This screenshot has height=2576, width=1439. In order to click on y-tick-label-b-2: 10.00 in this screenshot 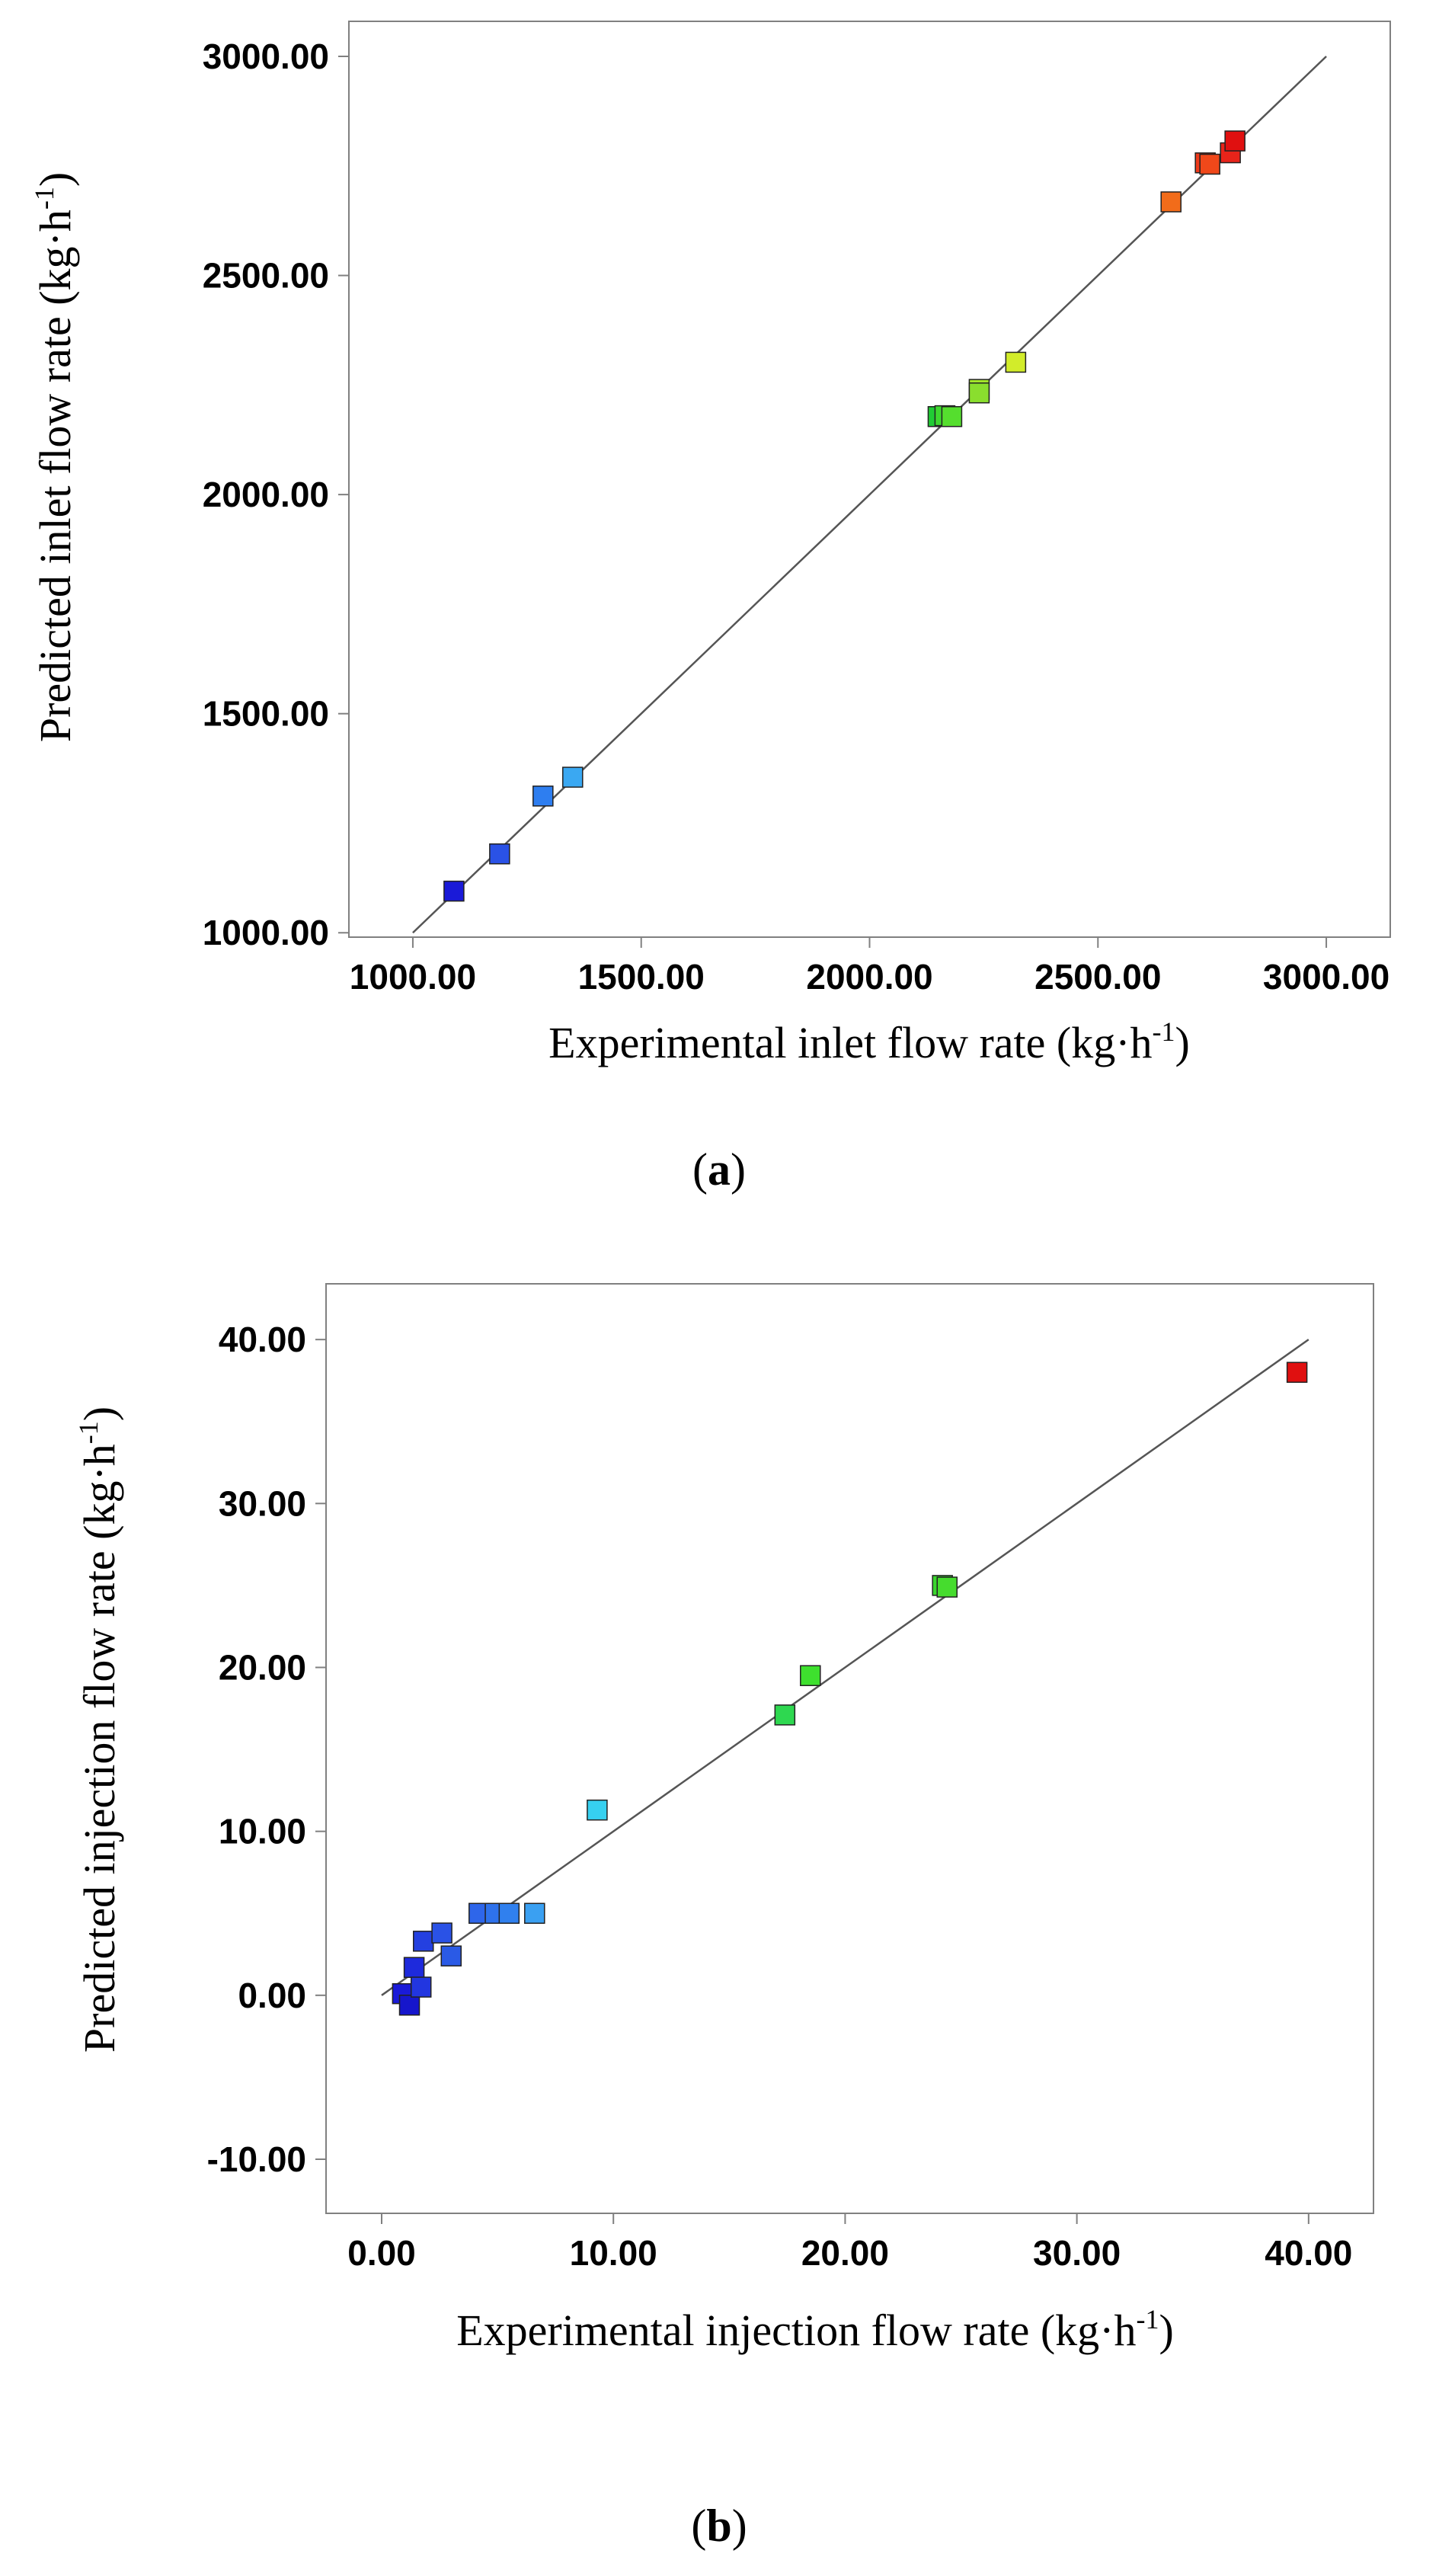, I will do `click(262, 1831)`.